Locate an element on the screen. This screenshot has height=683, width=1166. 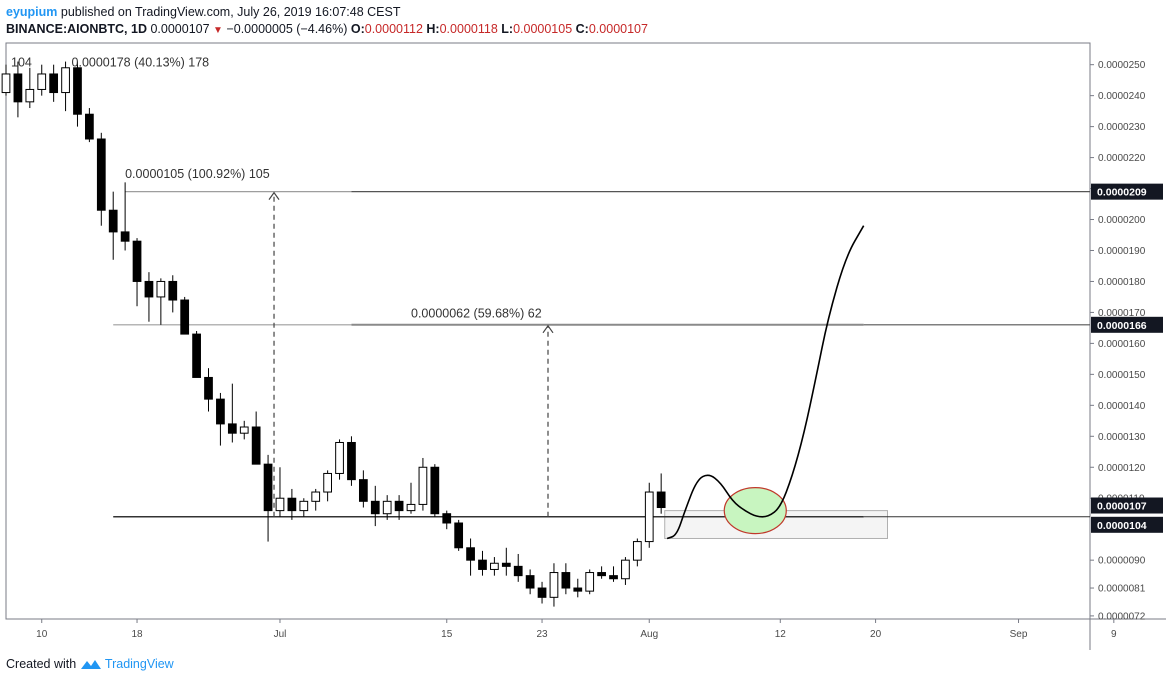
high-label: H: is located at coordinates (433, 29).